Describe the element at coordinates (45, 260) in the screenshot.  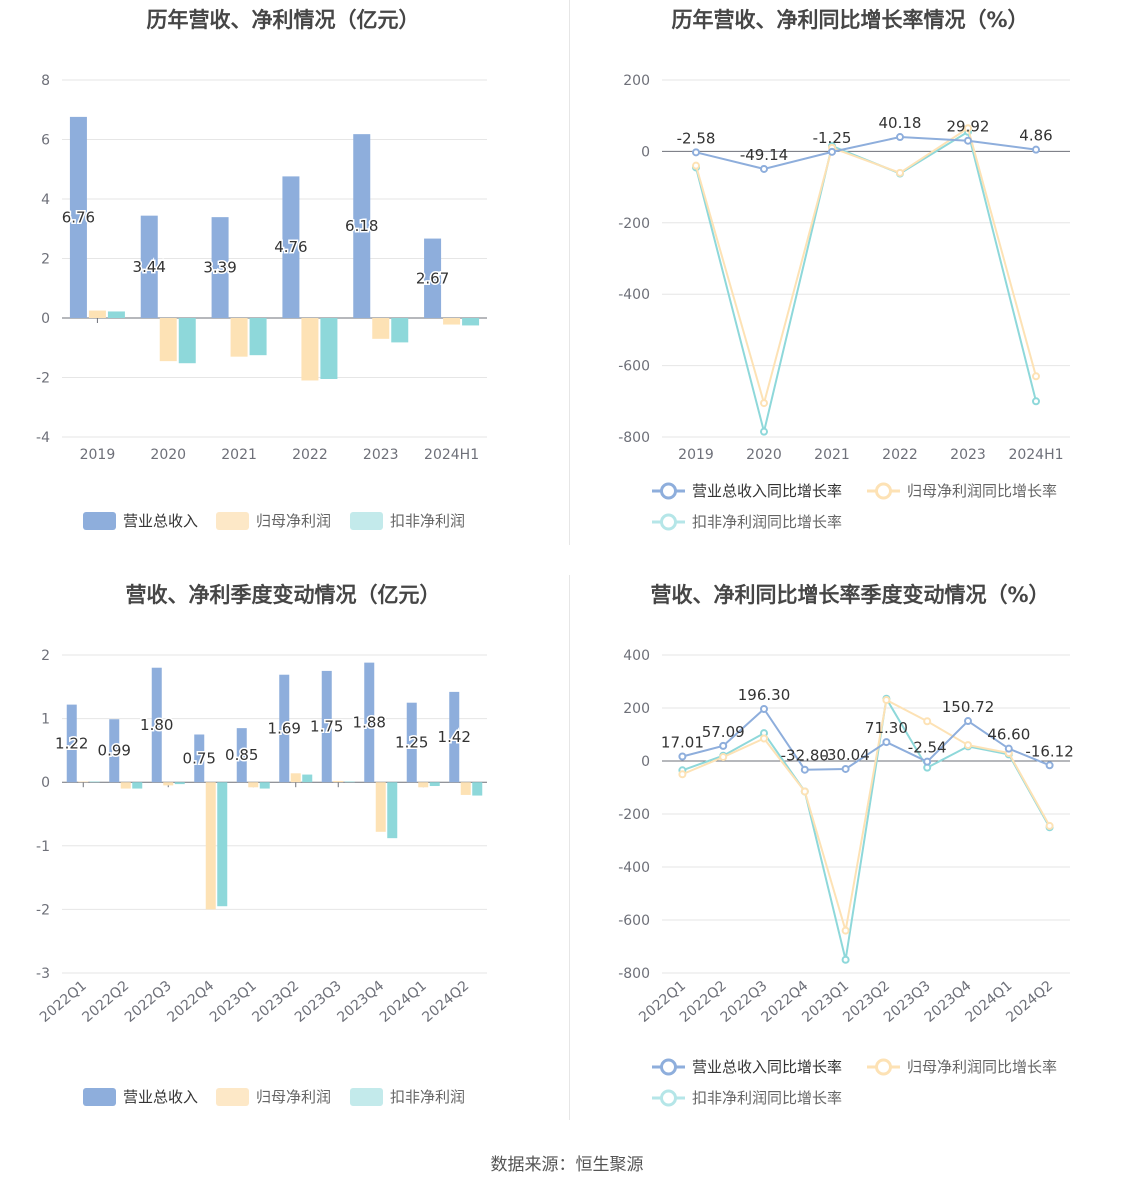
I see `y-tick-label: 2` at that location.